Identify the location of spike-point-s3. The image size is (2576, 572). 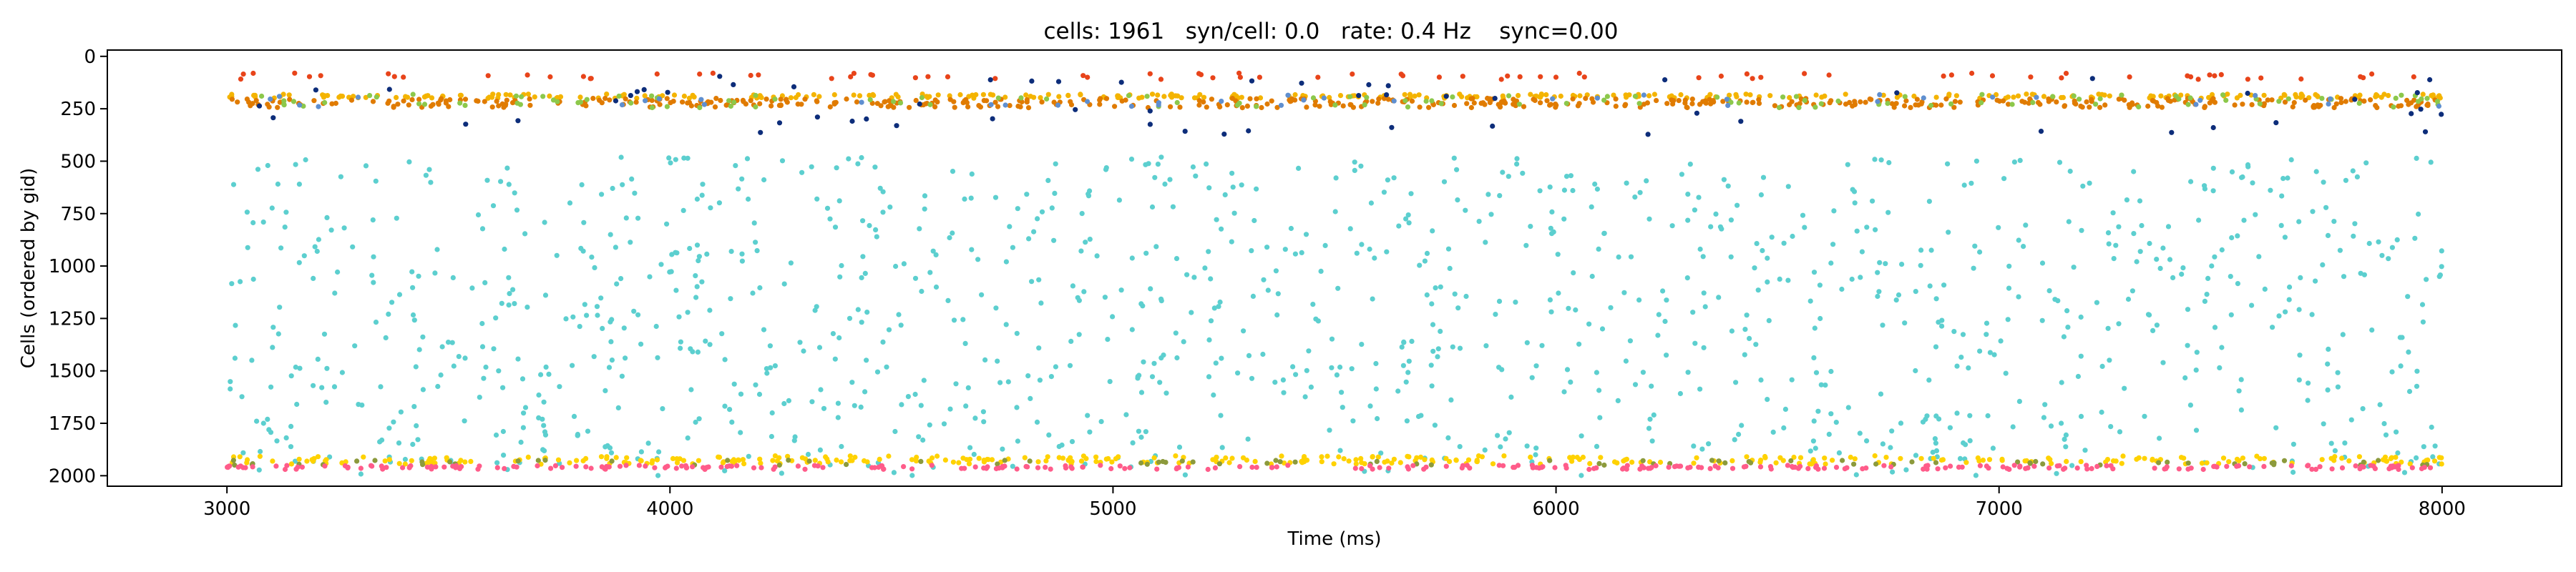
(300, 105).